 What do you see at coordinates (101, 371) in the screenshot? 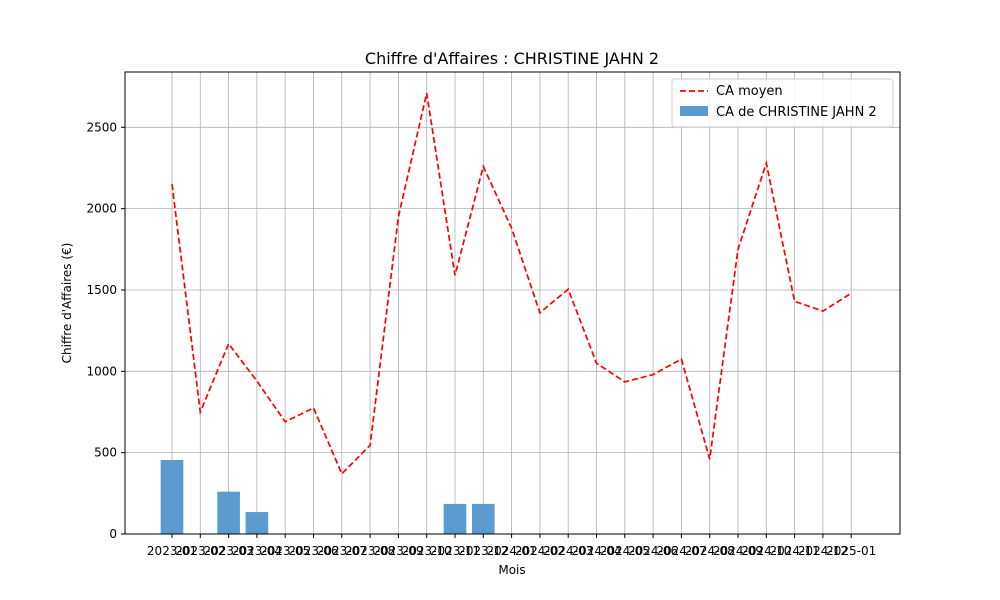
I see `y-tick-label: 1000` at bounding box center [101, 371].